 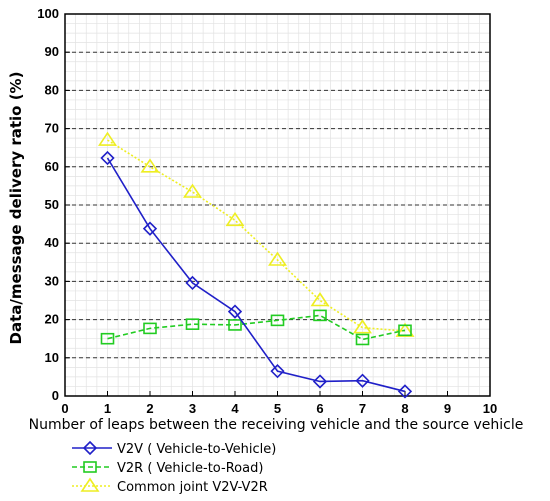 I want to click on y-tick-label: 50, so click(x=52, y=204).